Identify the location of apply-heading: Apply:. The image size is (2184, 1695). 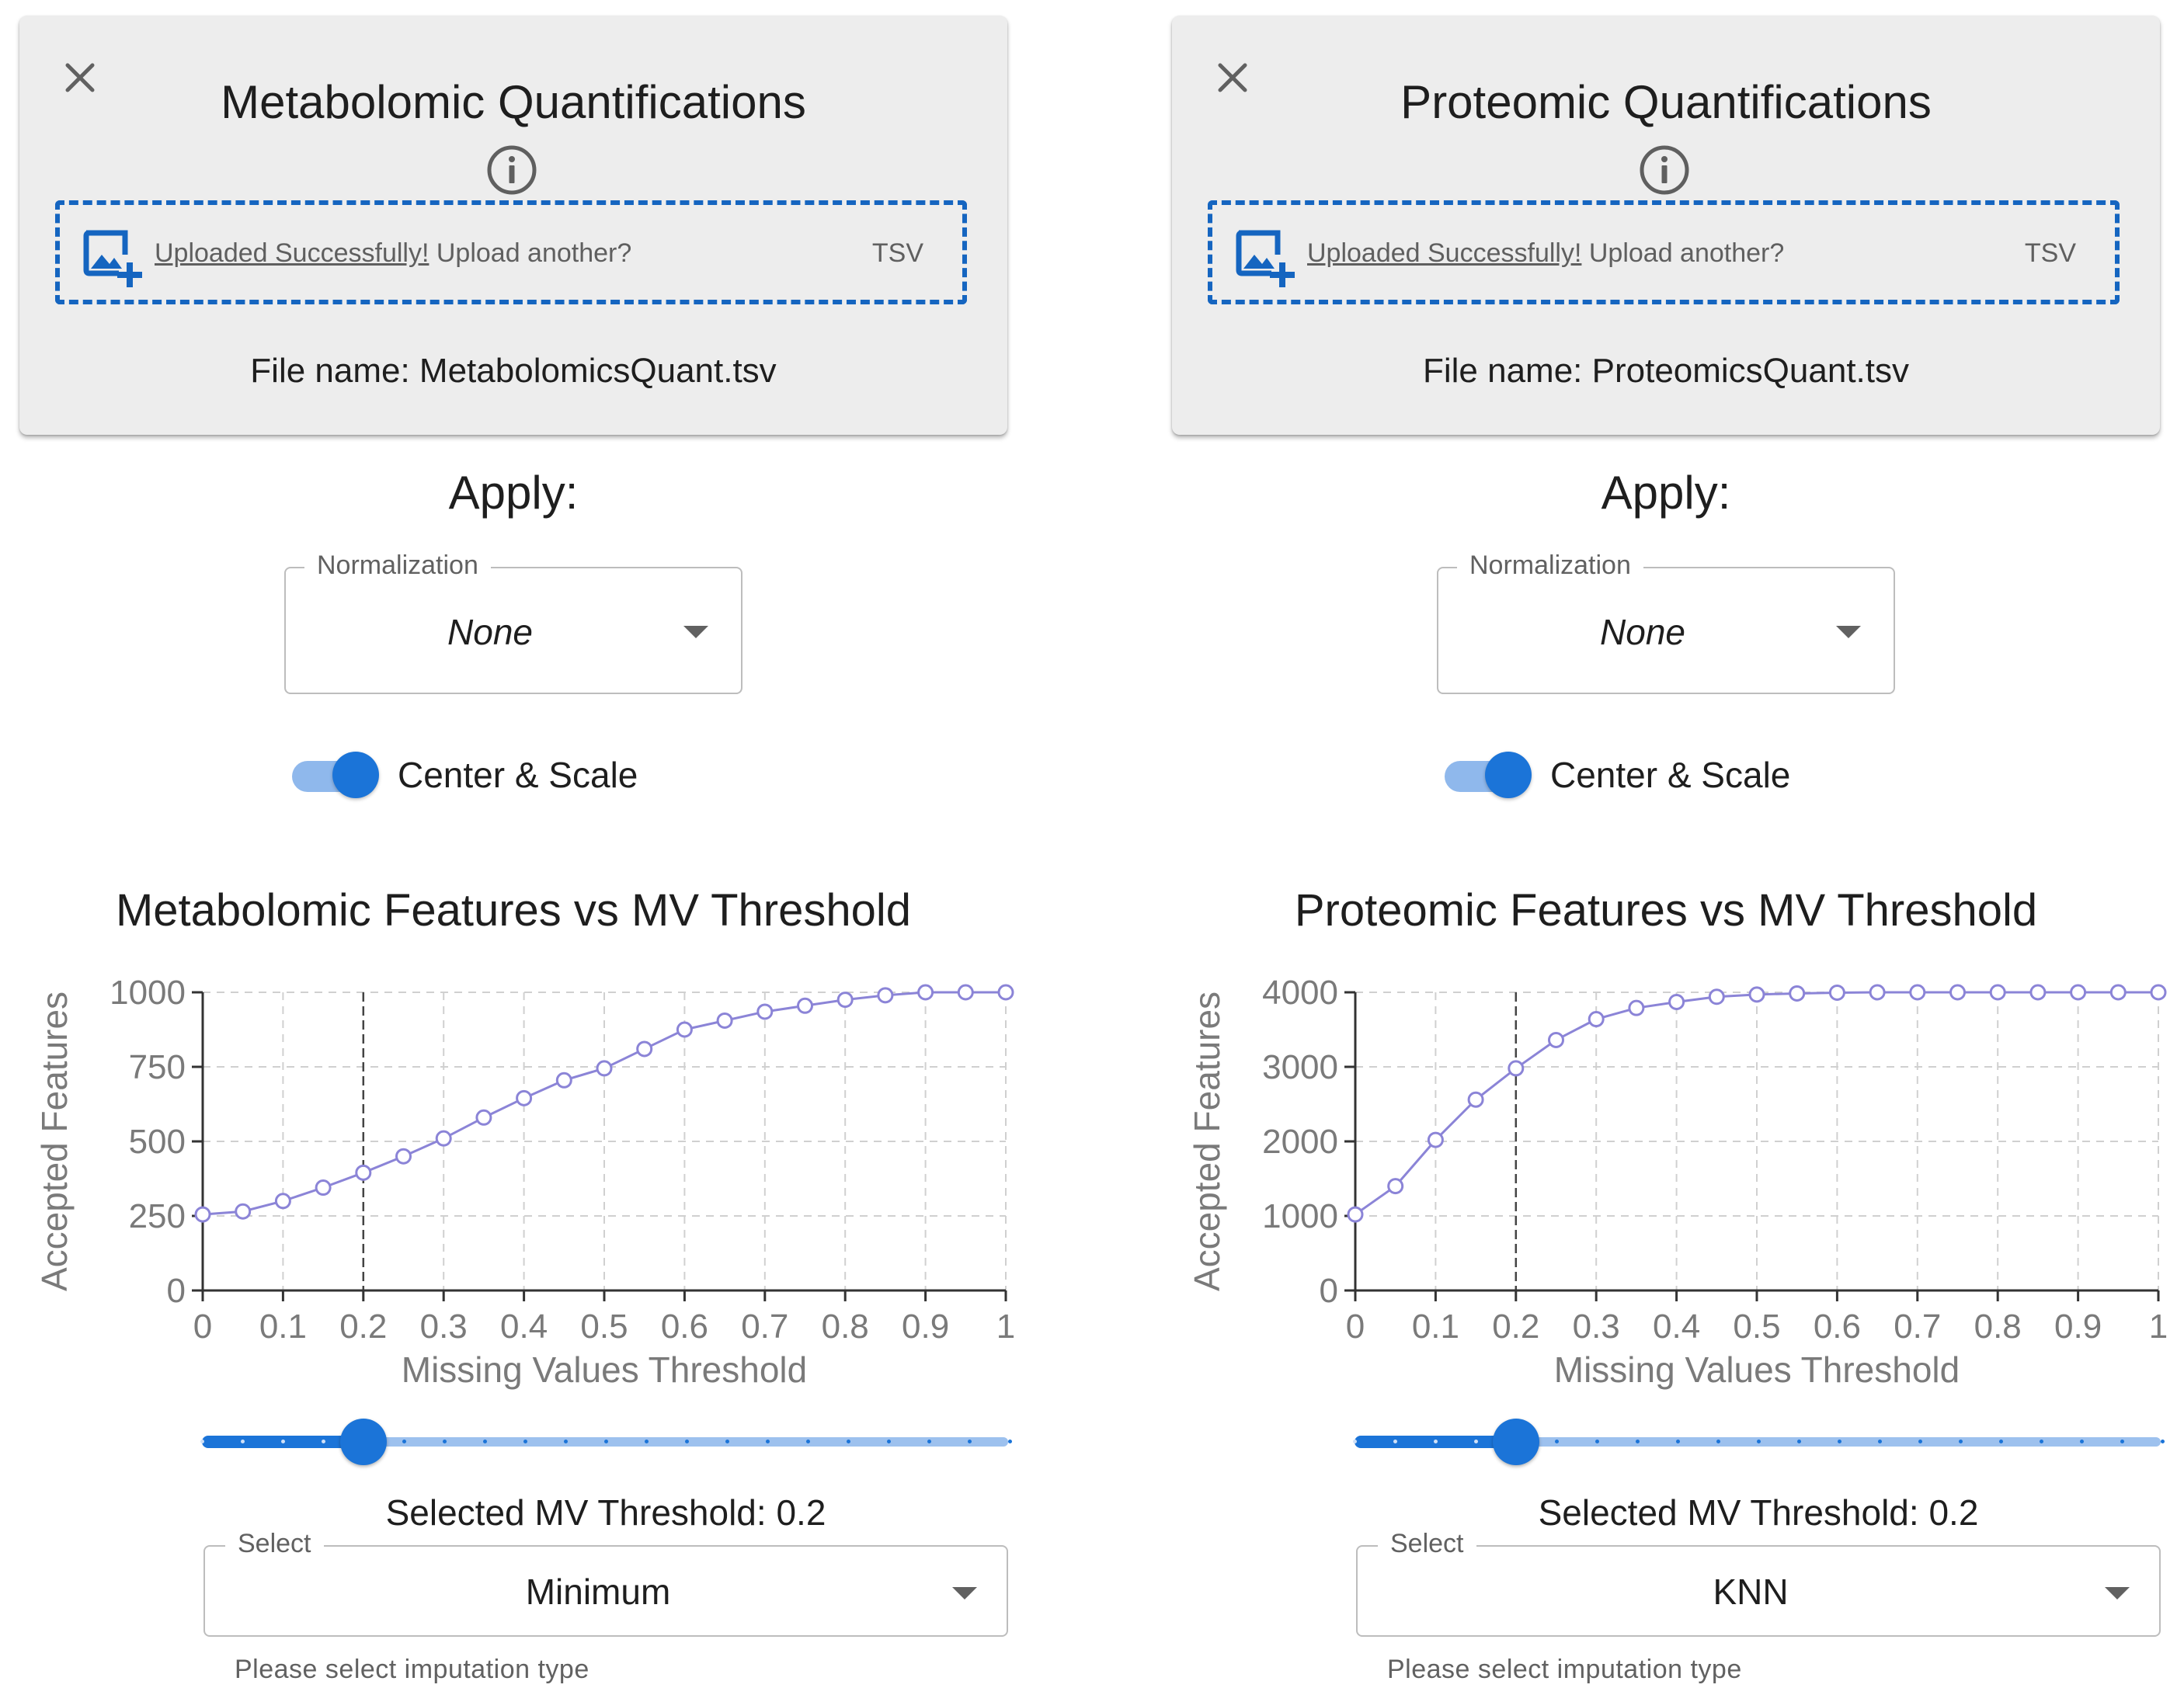
(513, 493).